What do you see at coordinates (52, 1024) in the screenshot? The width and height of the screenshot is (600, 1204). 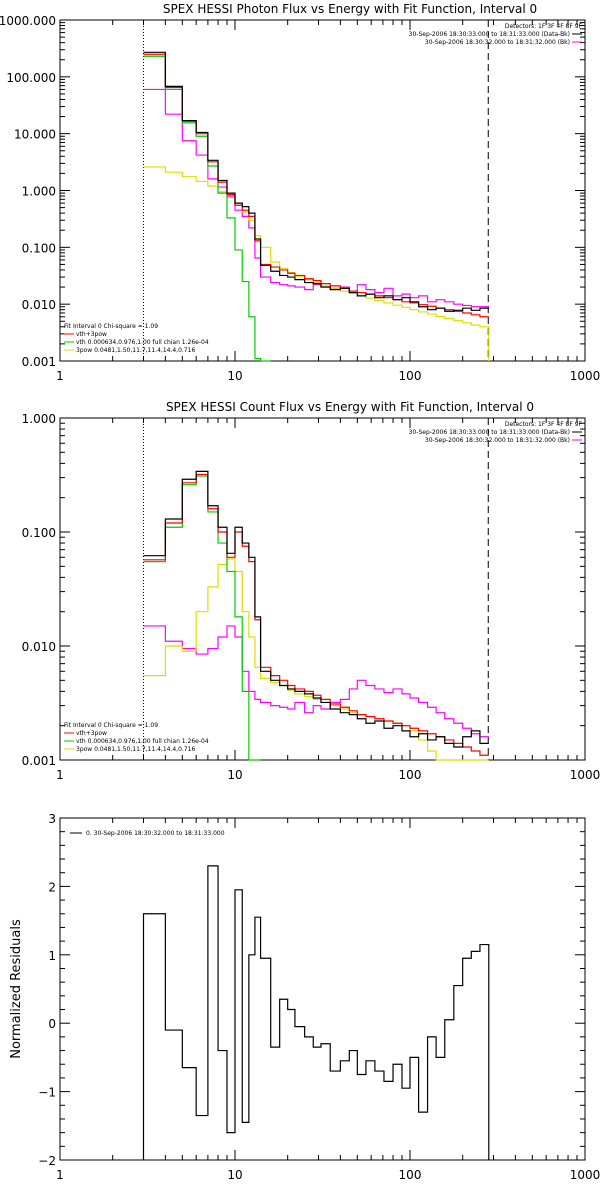 I see `y-tick-label-2: 0` at bounding box center [52, 1024].